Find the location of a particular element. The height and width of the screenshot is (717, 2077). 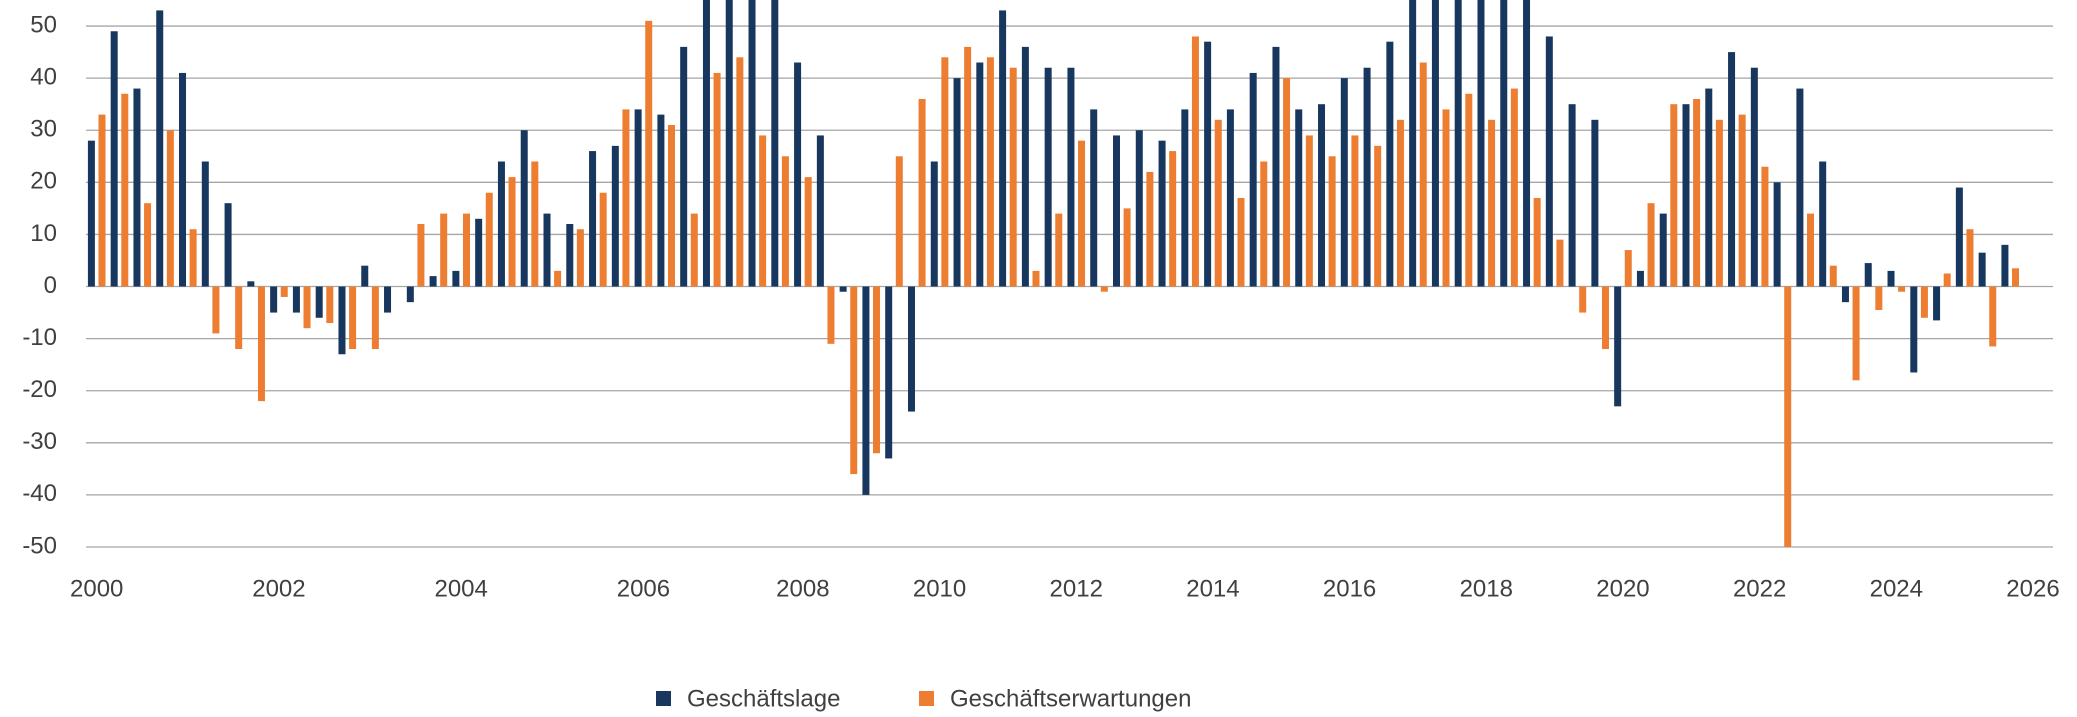

x-tick-label: 2012 is located at coordinates (1076, 588).